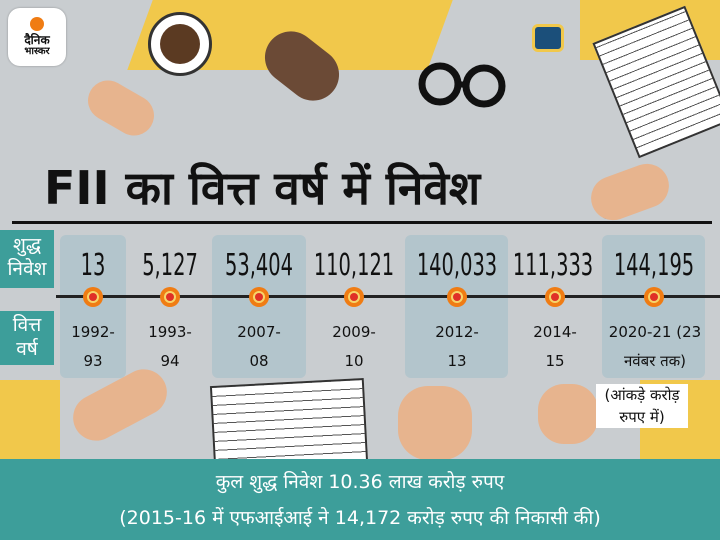  I want to click on fiscal-year-line: 2014-, so click(555, 332).